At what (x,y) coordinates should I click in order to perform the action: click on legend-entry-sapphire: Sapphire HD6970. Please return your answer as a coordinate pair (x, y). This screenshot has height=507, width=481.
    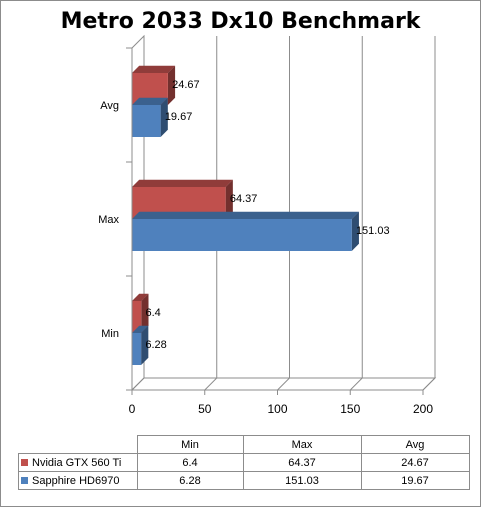
    Looking at the image, I should click on (78, 480).